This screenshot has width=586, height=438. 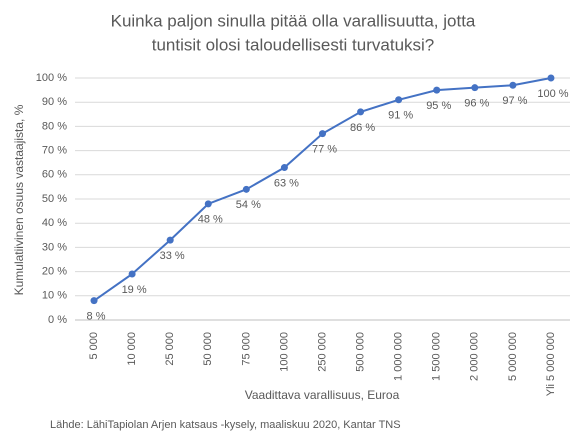 I want to click on x-tick-label: 100 000, so click(x=284, y=352).